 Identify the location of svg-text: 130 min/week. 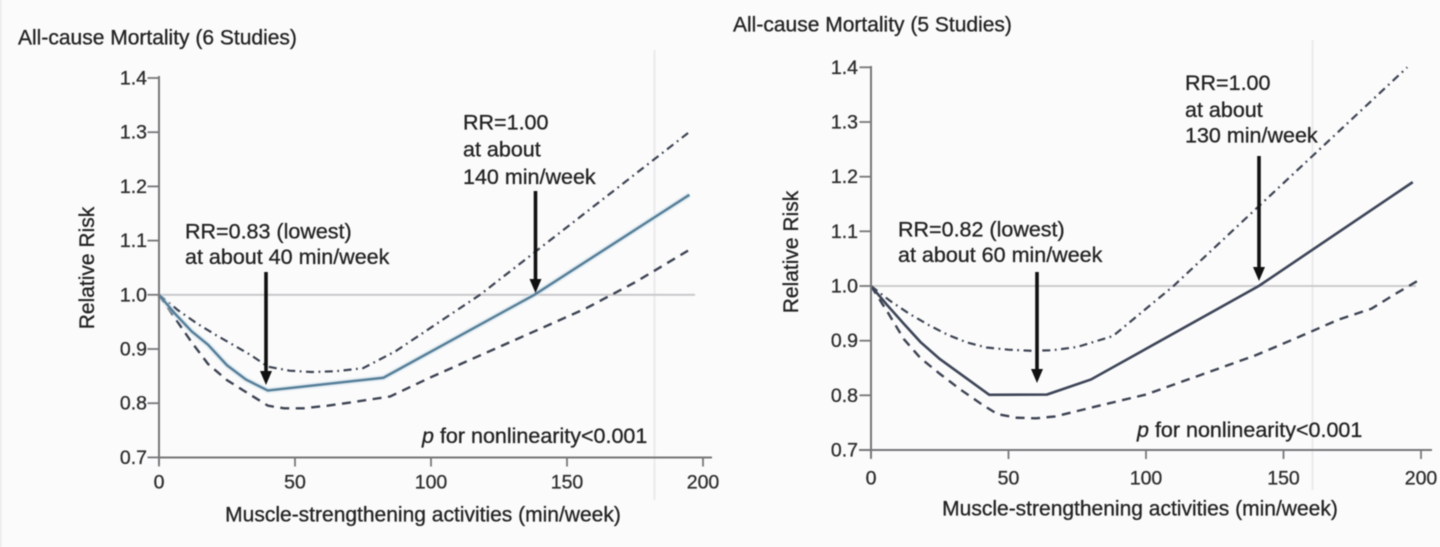
(1251, 136).